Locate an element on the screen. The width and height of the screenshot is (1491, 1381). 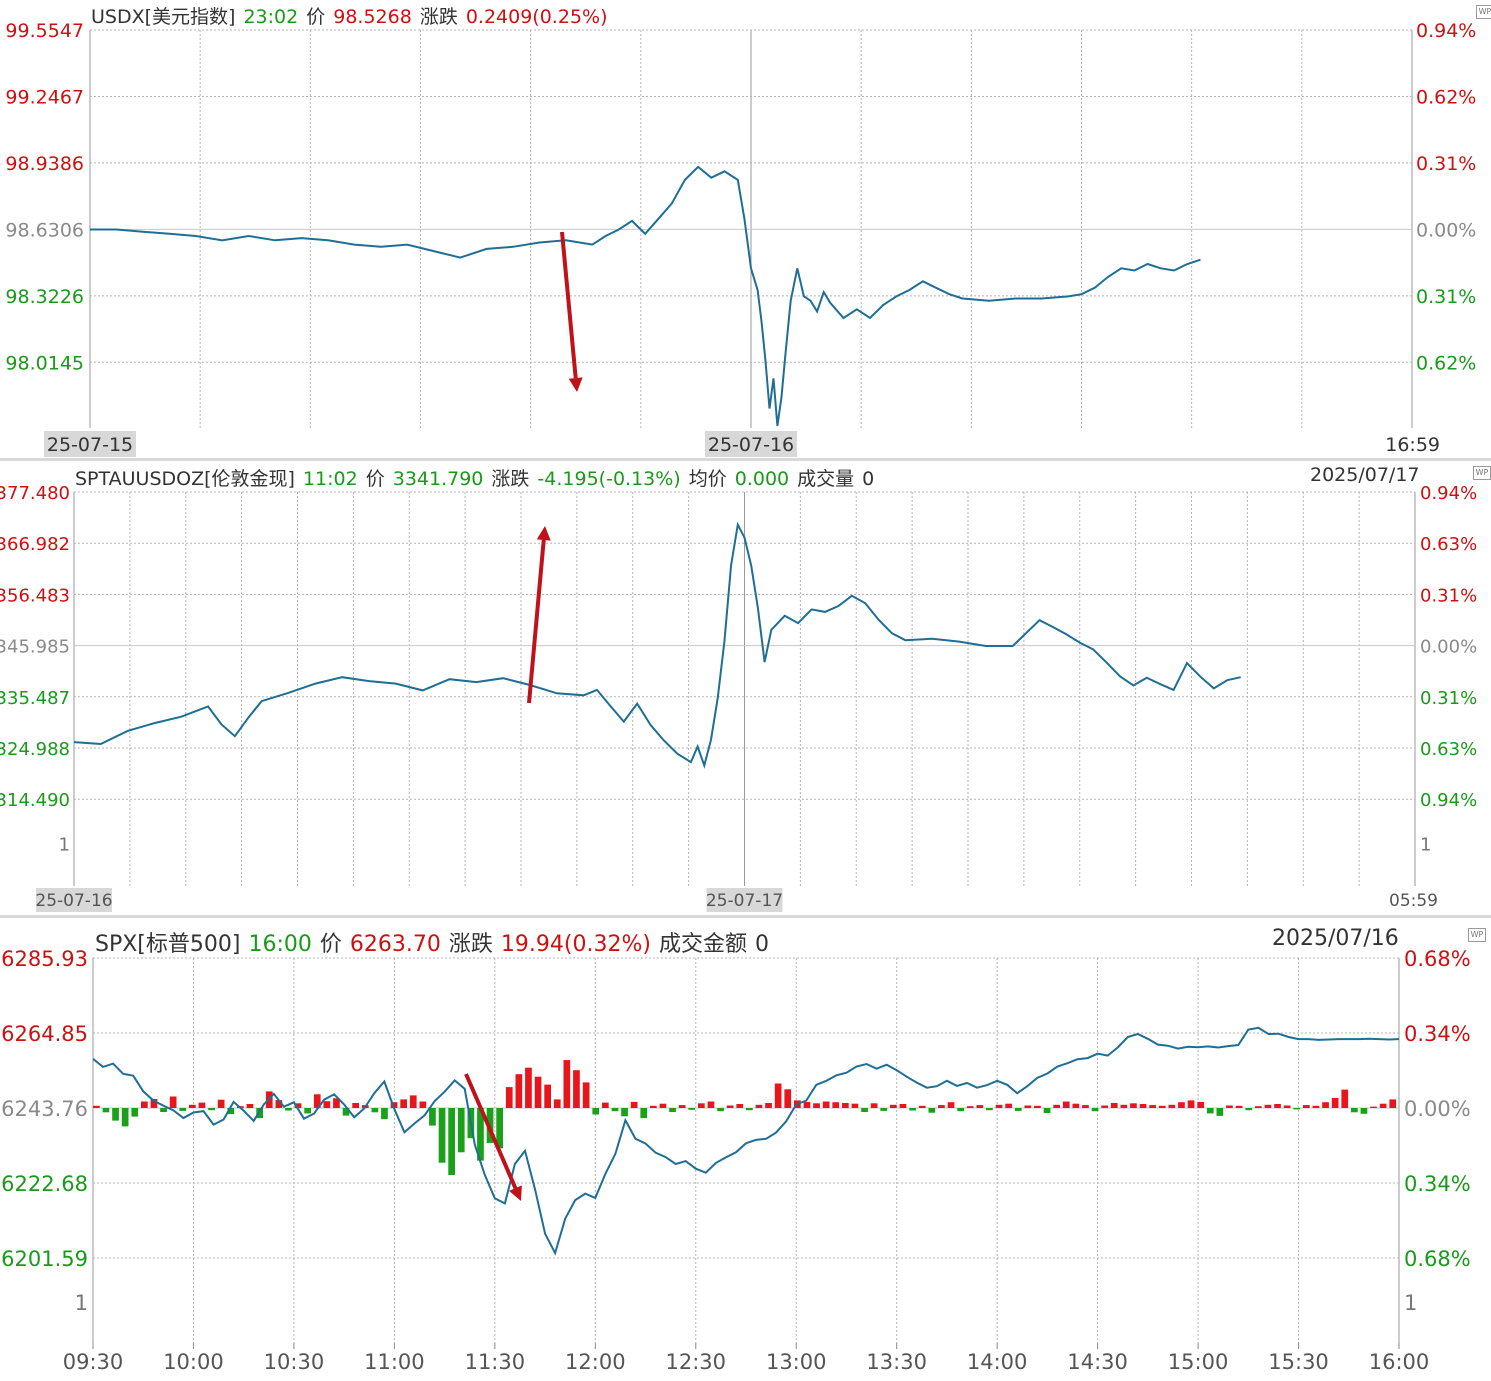
x-tick-label: 13:00 is located at coordinates (796, 1362).